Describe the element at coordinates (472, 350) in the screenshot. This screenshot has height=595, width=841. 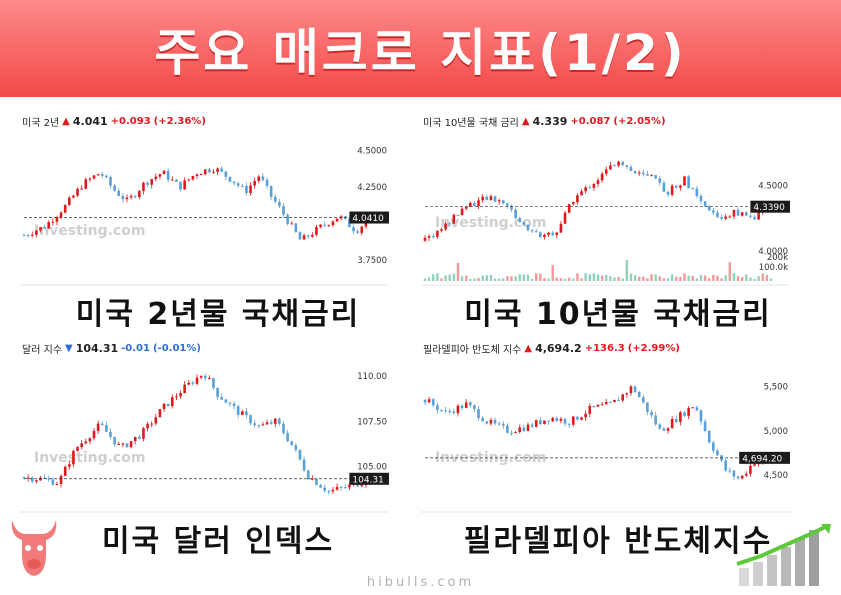
I see `instrument-name: 필라델피아 반도체 지수` at that location.